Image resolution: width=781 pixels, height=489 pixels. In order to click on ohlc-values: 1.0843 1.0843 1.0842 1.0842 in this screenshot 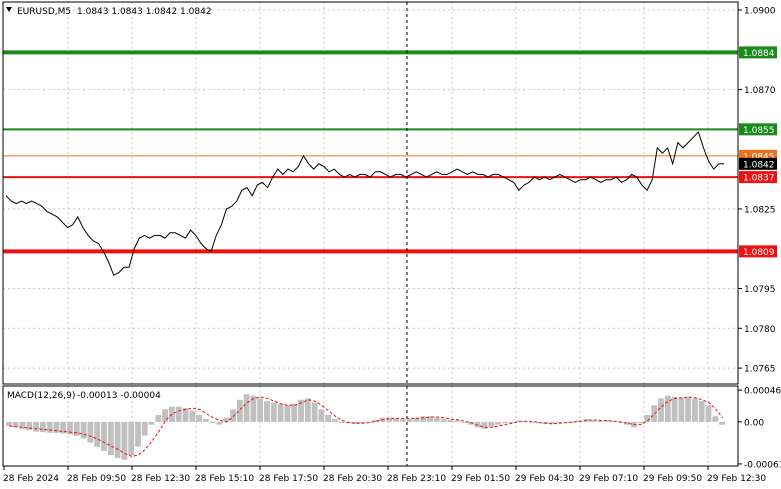, I will do `click(144, 12)`.